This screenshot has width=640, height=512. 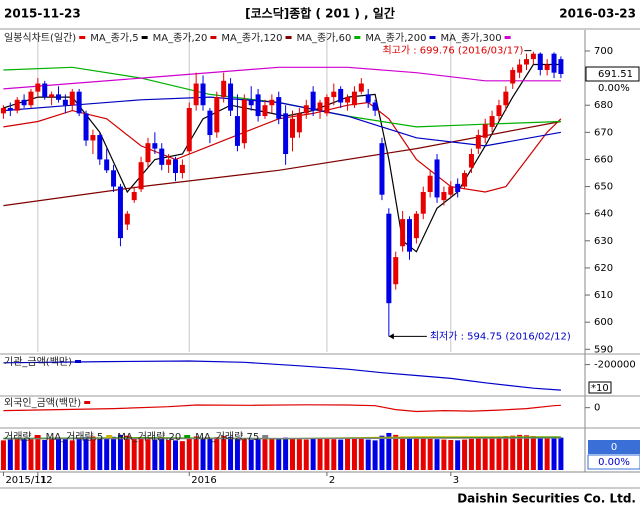 I want to click on unit-badge, so click(x=600, y=387).